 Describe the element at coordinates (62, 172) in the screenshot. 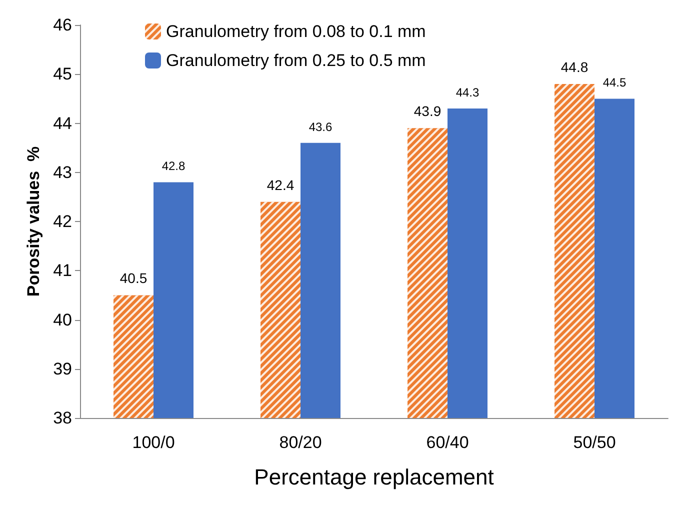

I see `y-tick-label: 43` at that location.